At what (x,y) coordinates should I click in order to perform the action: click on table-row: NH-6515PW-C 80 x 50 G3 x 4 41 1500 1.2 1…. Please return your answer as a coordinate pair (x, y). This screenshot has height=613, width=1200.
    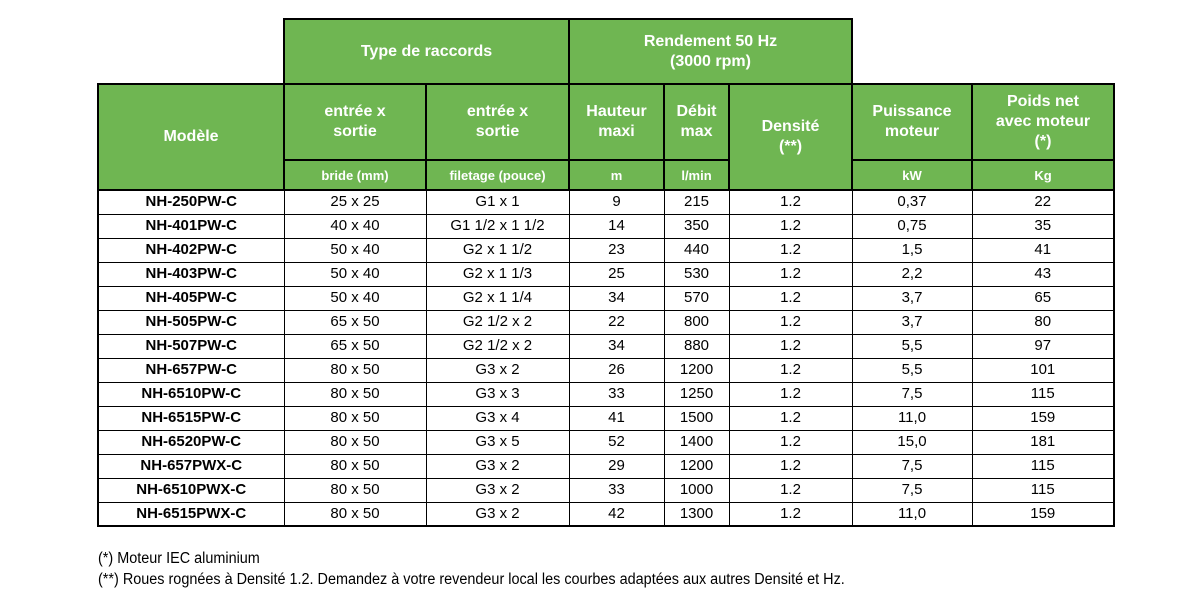
    Looking at the image, I should click on (606, 418).